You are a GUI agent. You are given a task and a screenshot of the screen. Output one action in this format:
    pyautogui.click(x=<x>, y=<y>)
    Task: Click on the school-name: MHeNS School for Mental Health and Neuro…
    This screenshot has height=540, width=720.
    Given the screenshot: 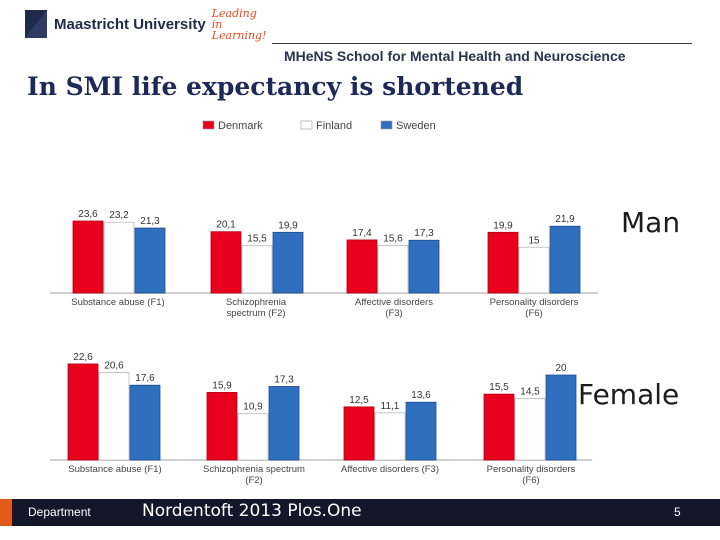 What is the action you would take?
    pyautogui.click(x=455, y=56)
    